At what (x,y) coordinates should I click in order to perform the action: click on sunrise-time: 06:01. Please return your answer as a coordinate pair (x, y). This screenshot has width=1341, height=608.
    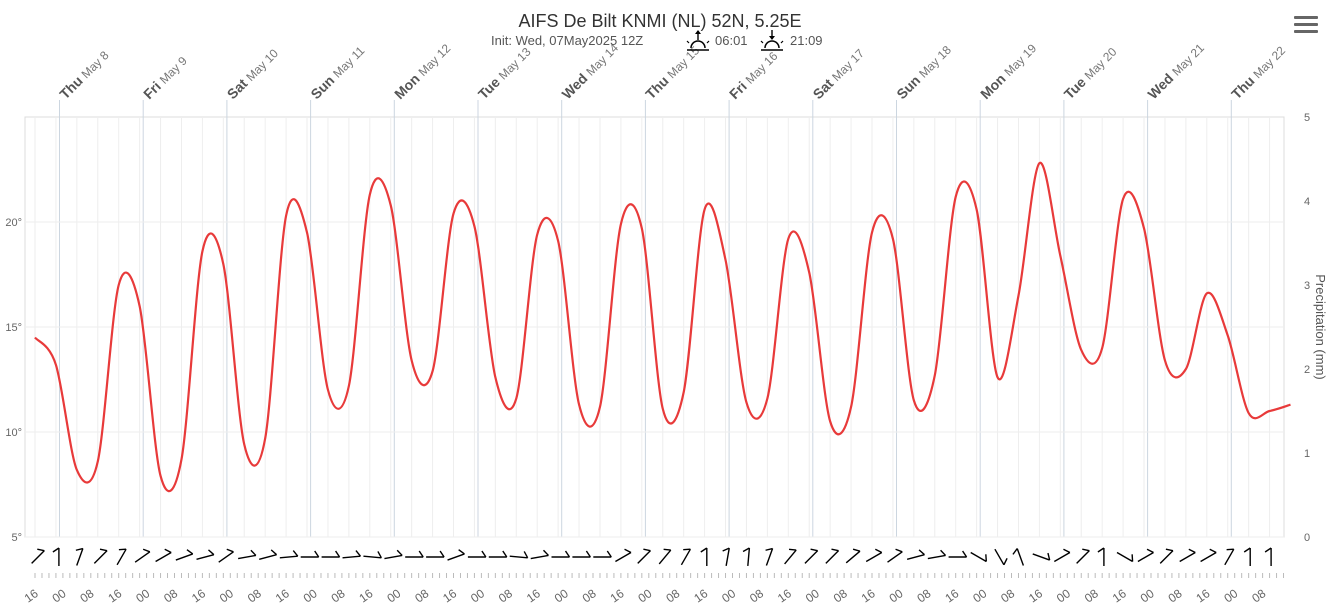
    Looking at the image, I should click on (731, 40).